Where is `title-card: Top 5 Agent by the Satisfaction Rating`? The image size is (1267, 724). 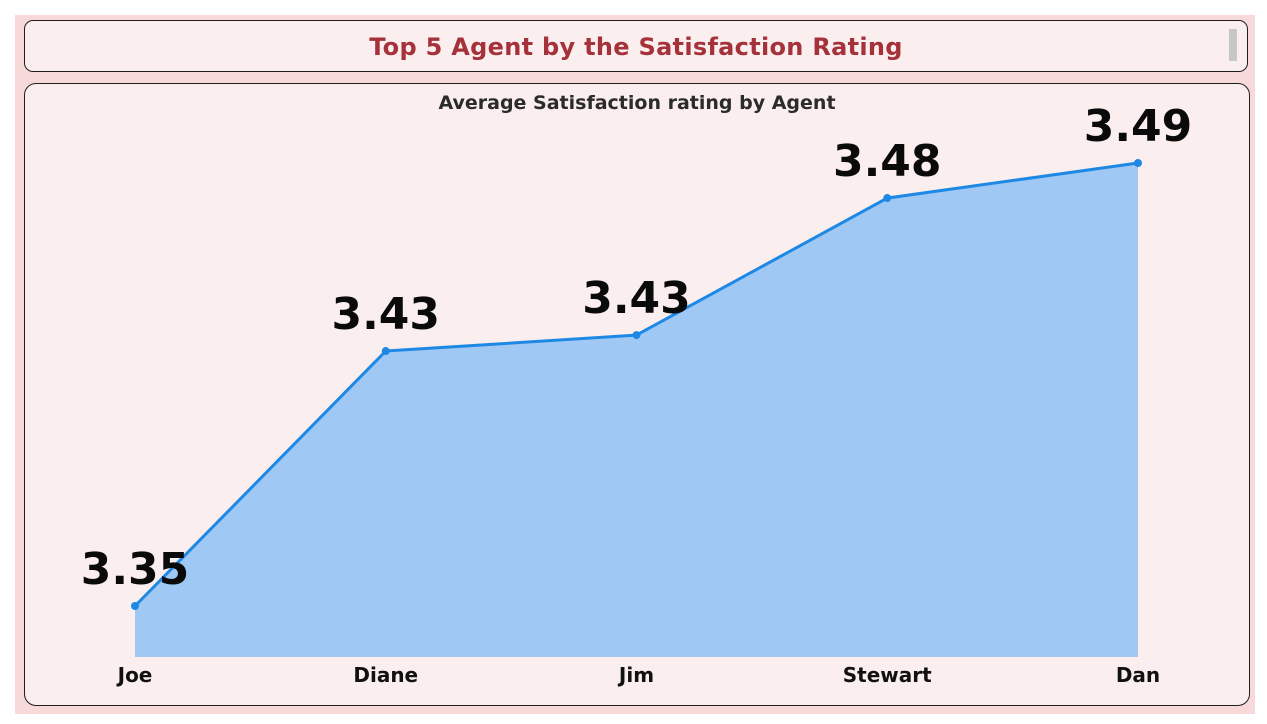
title-card: Top 5 Agent by the Satisfaction Rating is located at coordinates (636, 46).